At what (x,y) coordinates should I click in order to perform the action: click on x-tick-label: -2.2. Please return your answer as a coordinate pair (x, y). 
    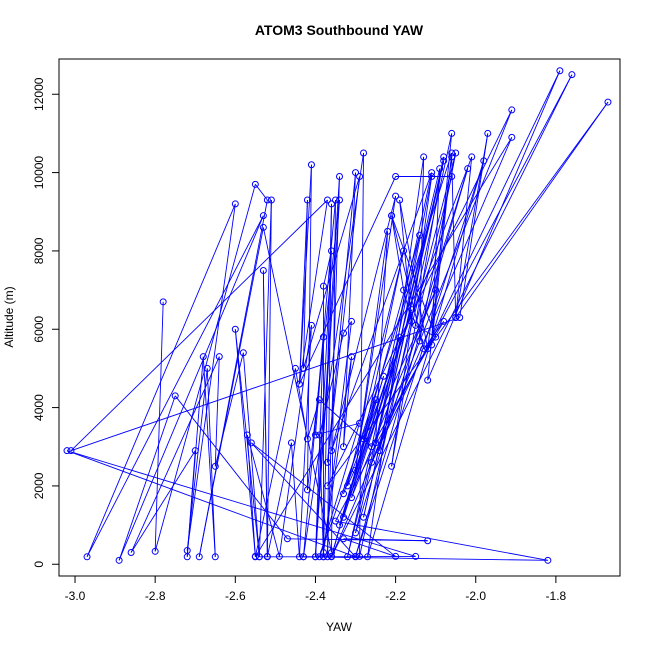
    Looking at the image, I should click on (395, 596).